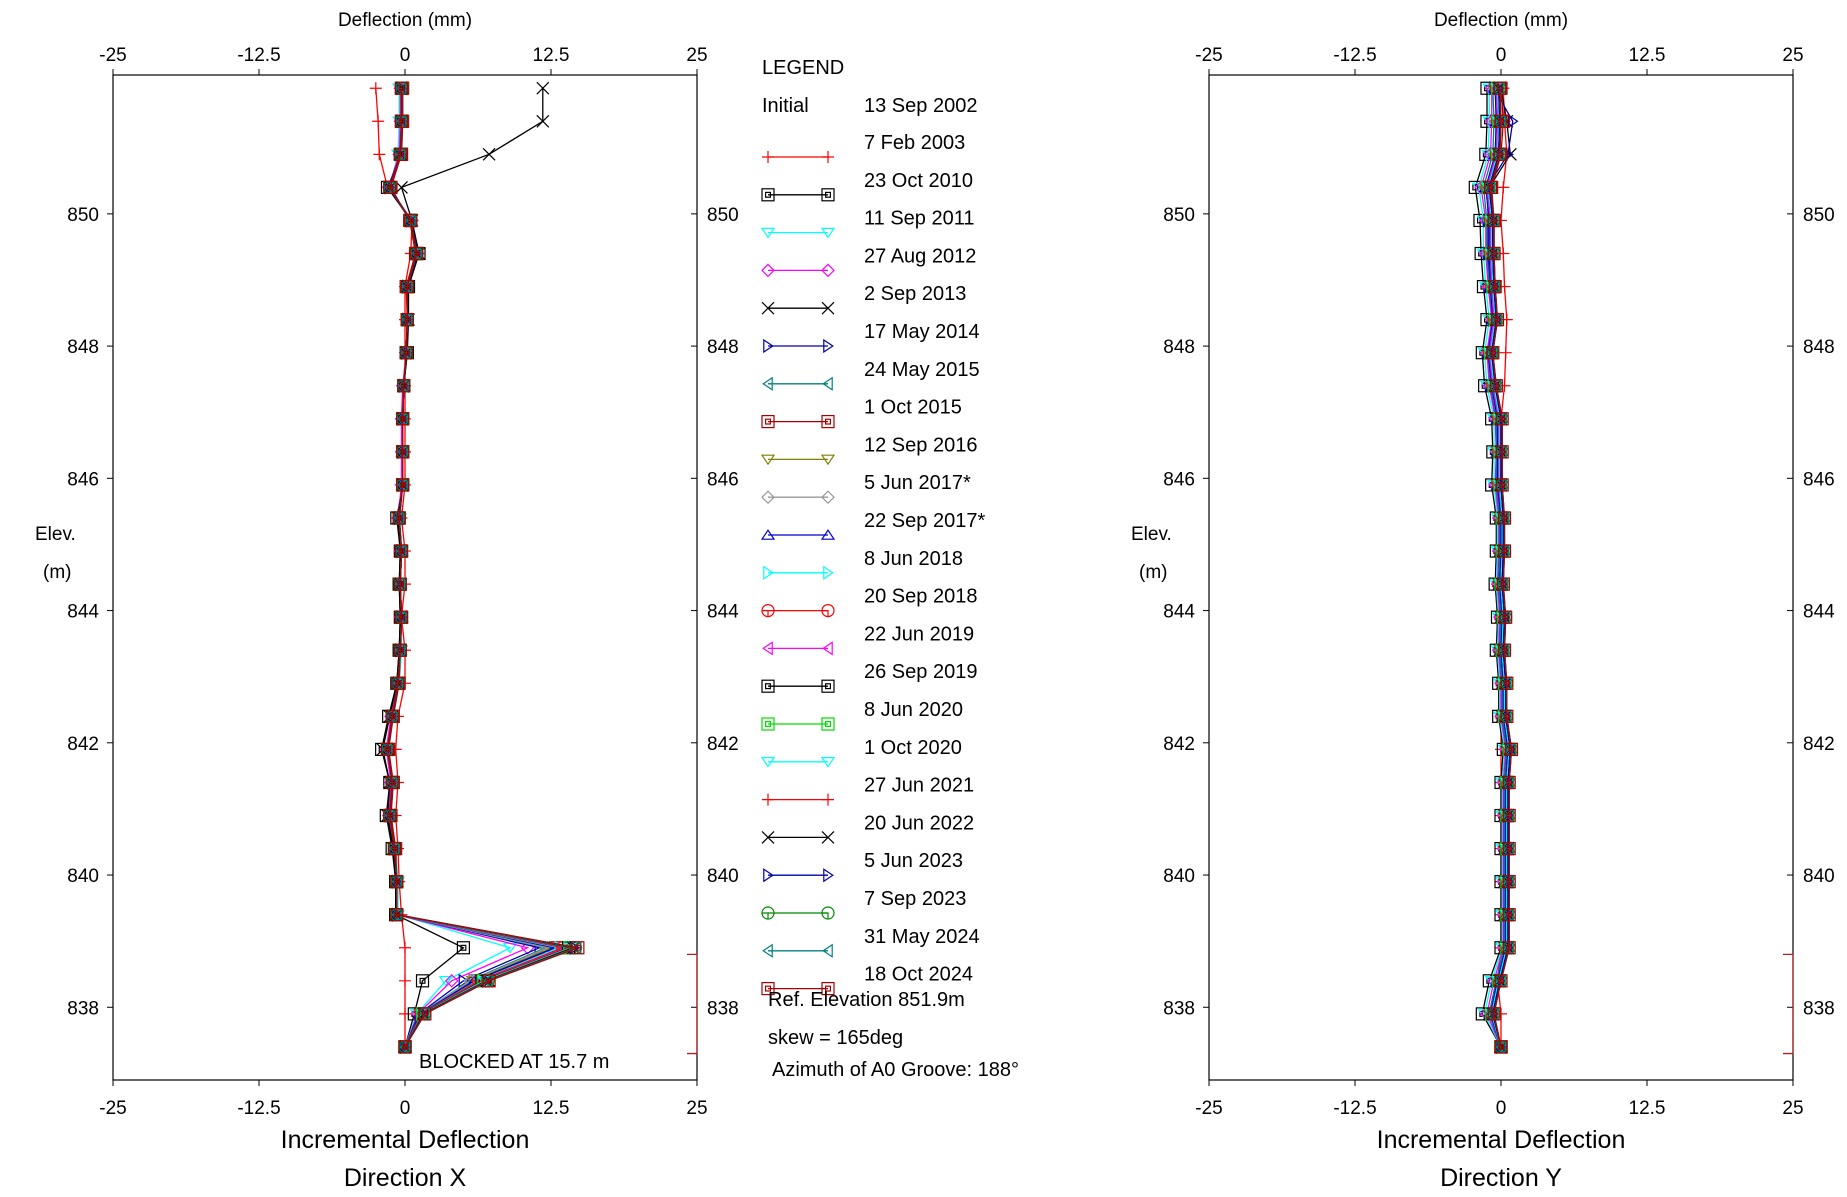 The height and width of the screenshot is (1197, 1847). Describe the element at coordinates (863, 564) in the screenshot. I see `legend-entry: 8 Jun 2018` at that location.